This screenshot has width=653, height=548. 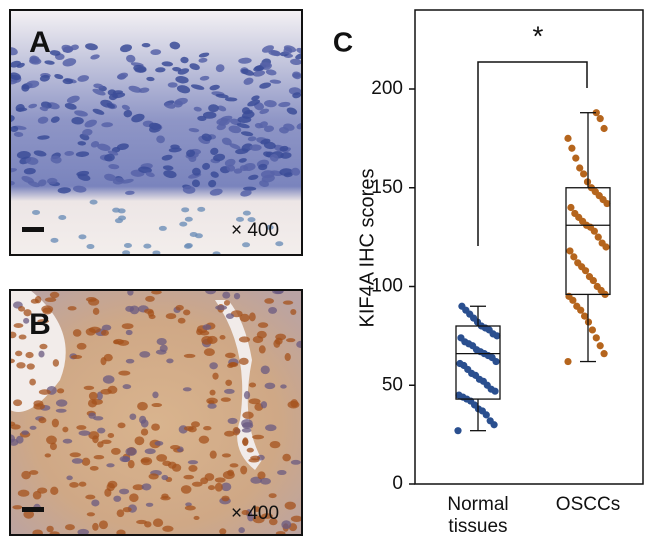 I want to click on scale-bar, so click(x=33, y=229).